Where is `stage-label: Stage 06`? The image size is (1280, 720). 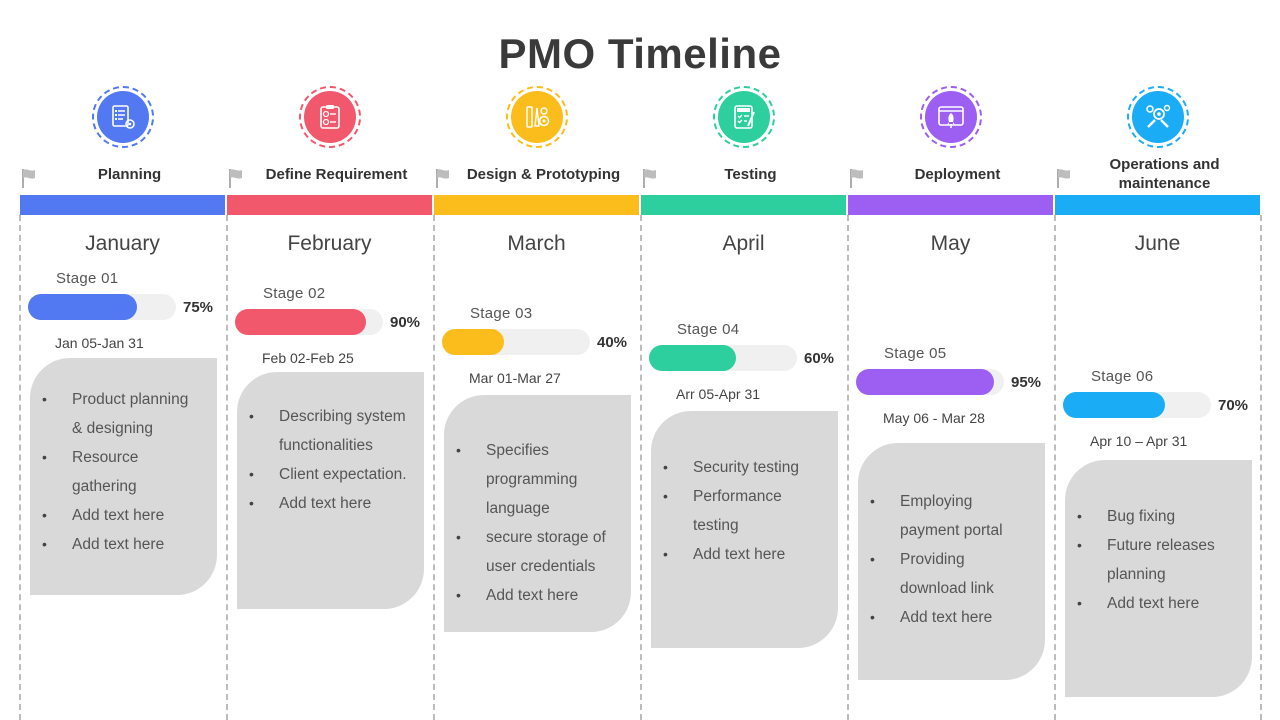 stage-label: Stage 06 is located at coordinates (1122, 376).